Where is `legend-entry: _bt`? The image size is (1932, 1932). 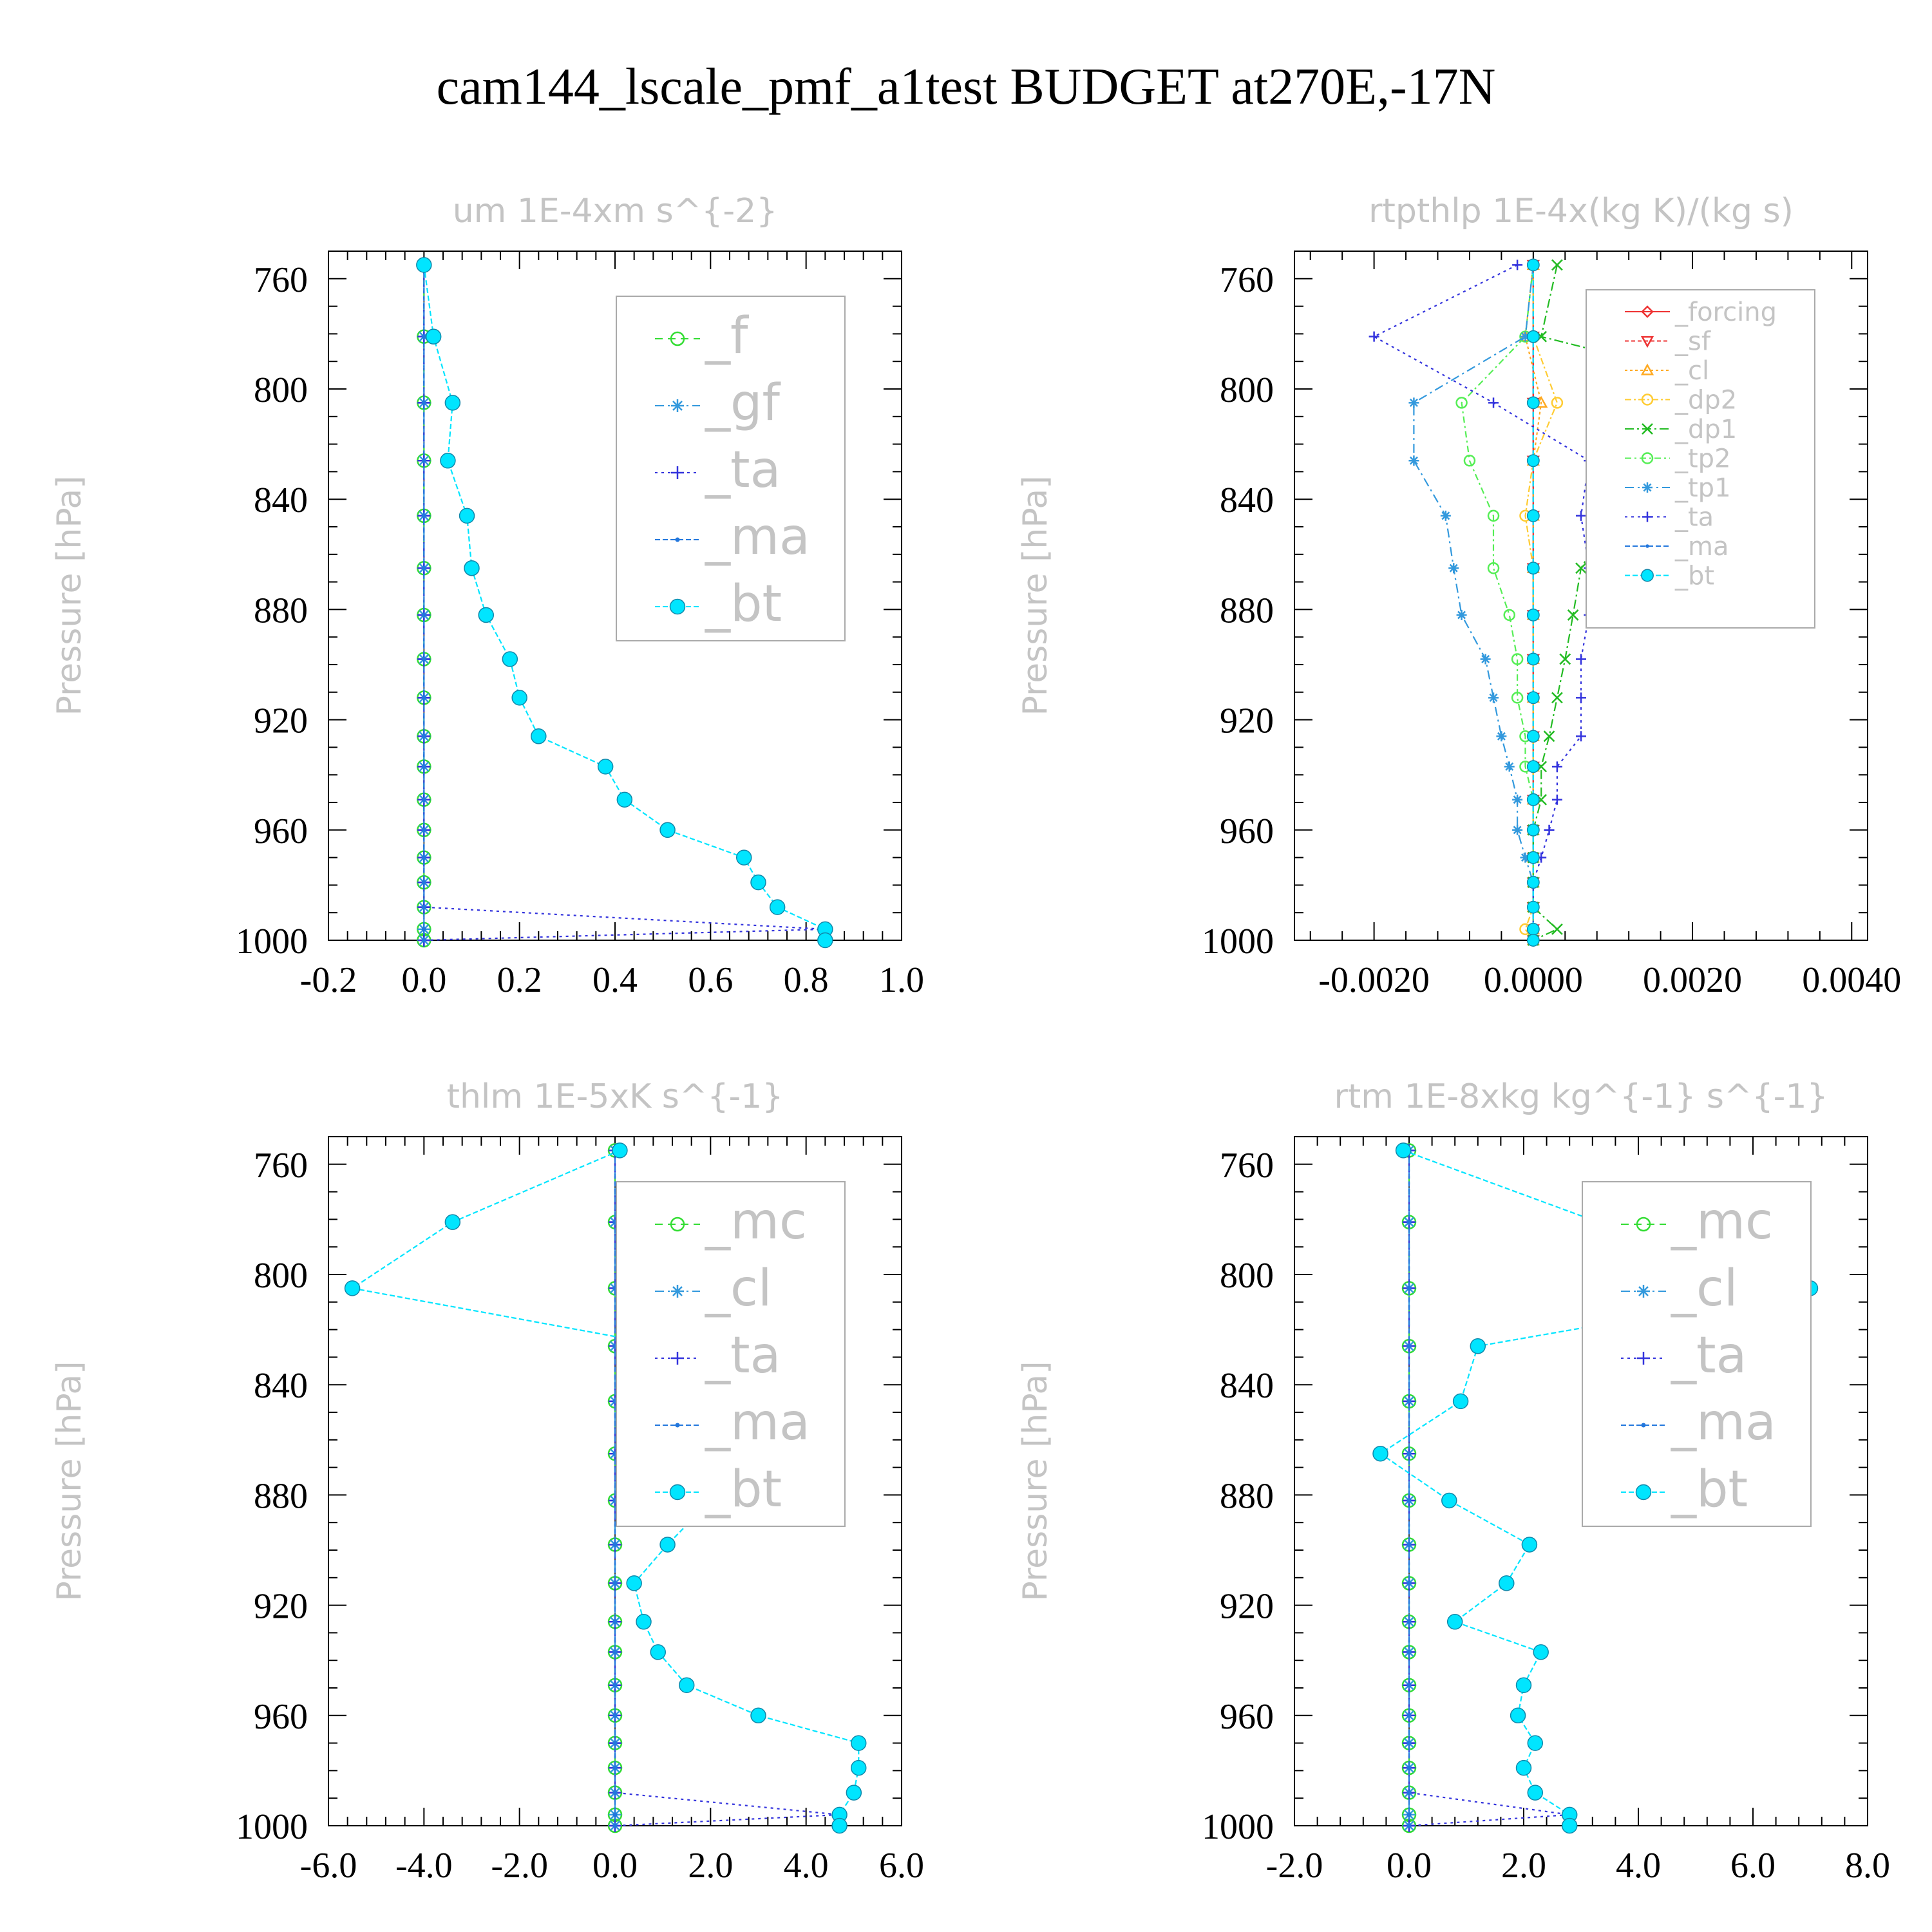 legend-entry: _bt is located at coordinates (1694, 576).